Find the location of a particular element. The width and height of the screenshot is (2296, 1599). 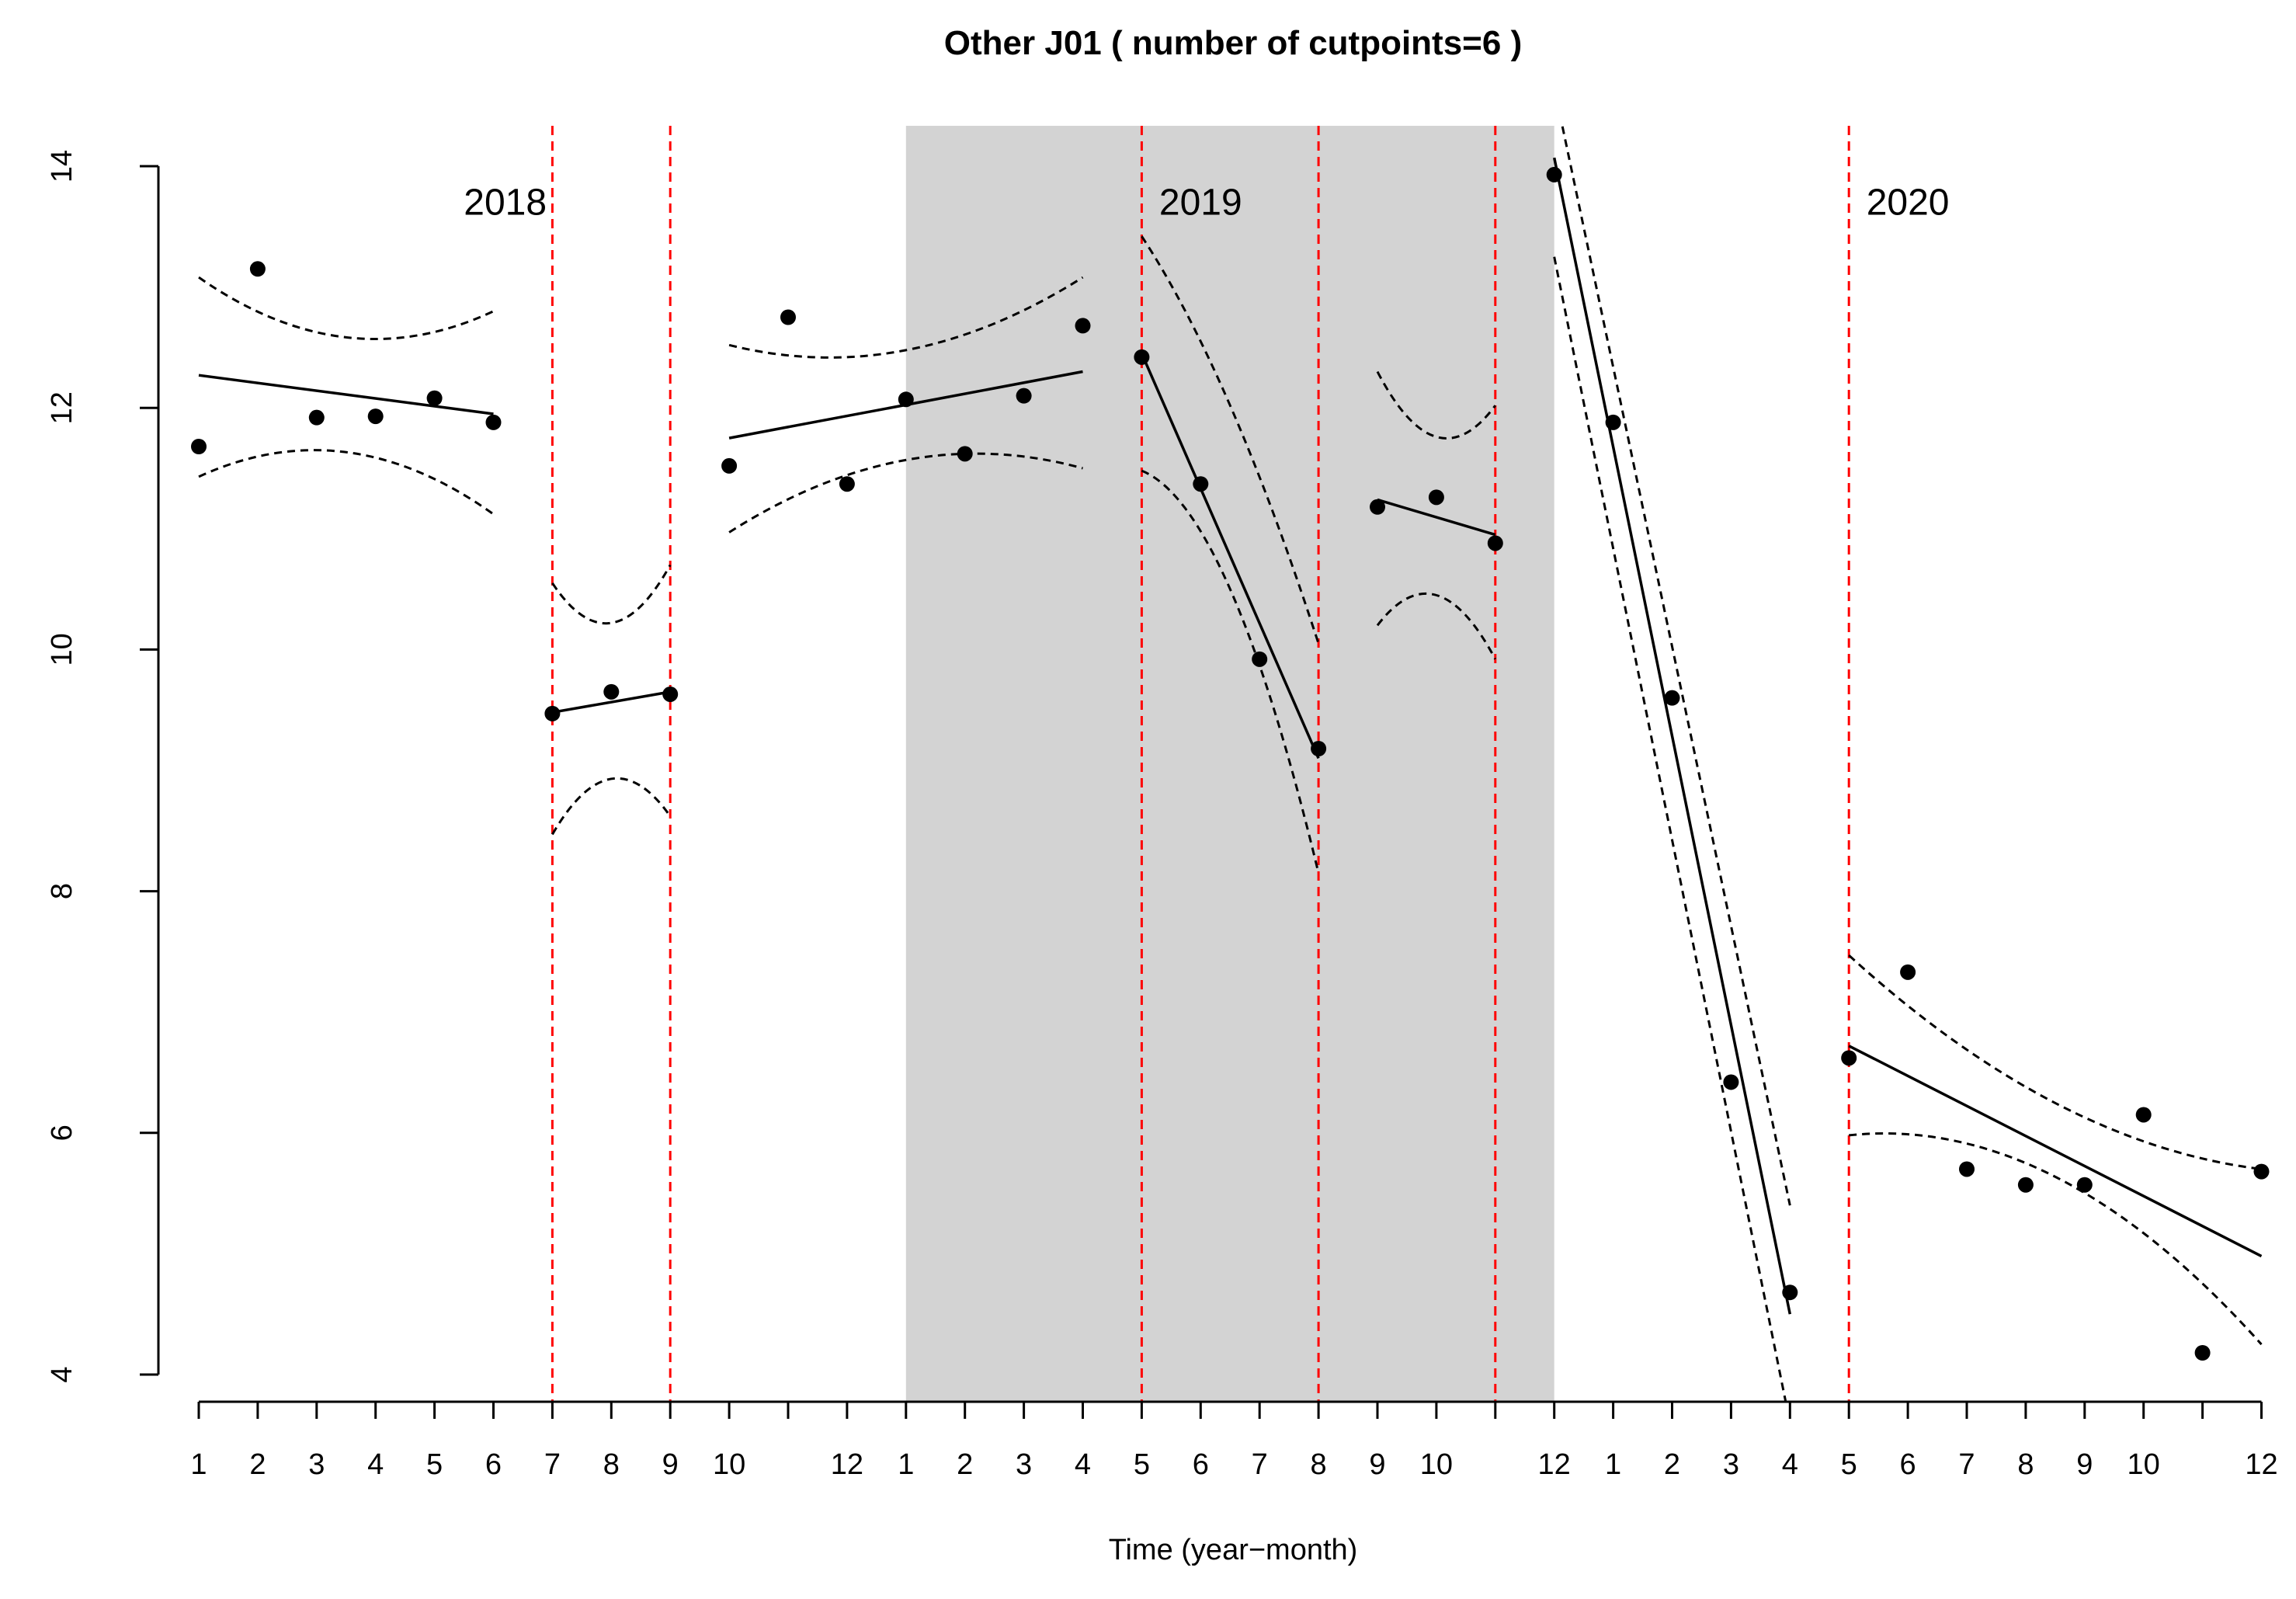

x-tick-label-16: 4 is located at coordinates (1083, 1464).